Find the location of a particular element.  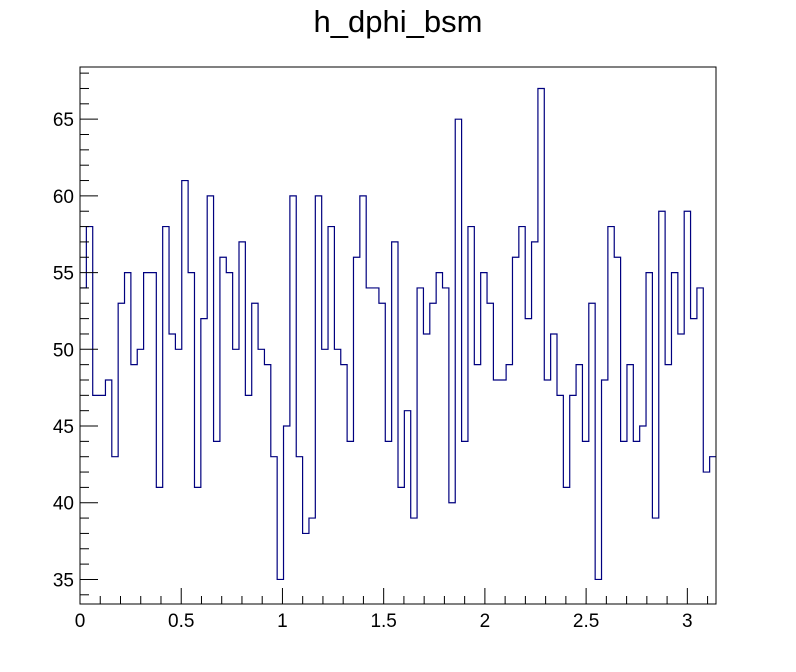

x-tick-label: 0.5 is located at coordinates (181, 621).